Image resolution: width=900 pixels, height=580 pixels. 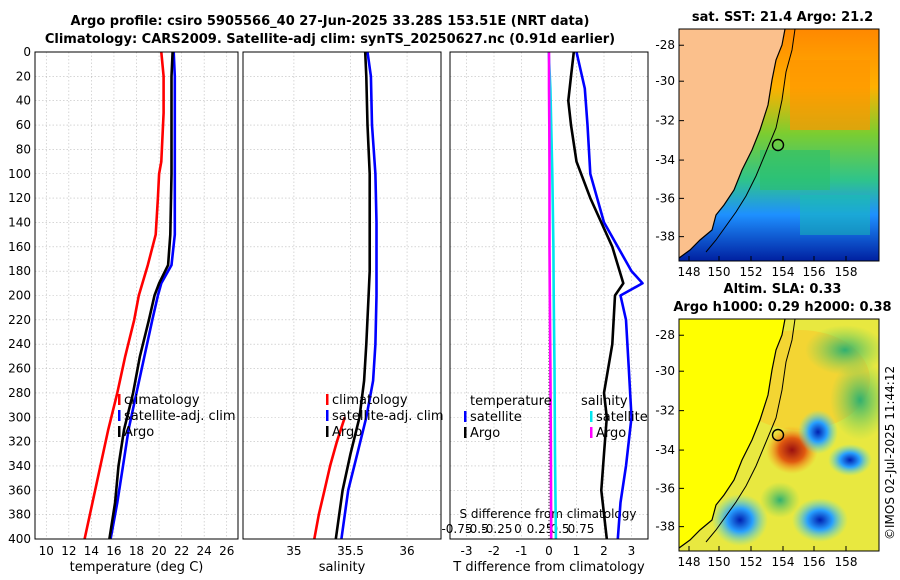 I want to click on x-tick-label: 36, so click(x=406, y=551).